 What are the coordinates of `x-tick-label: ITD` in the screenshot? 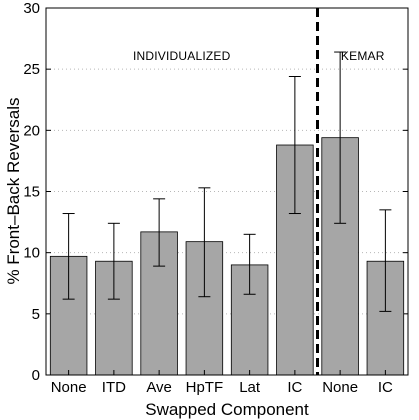 It's located at (114, 387).